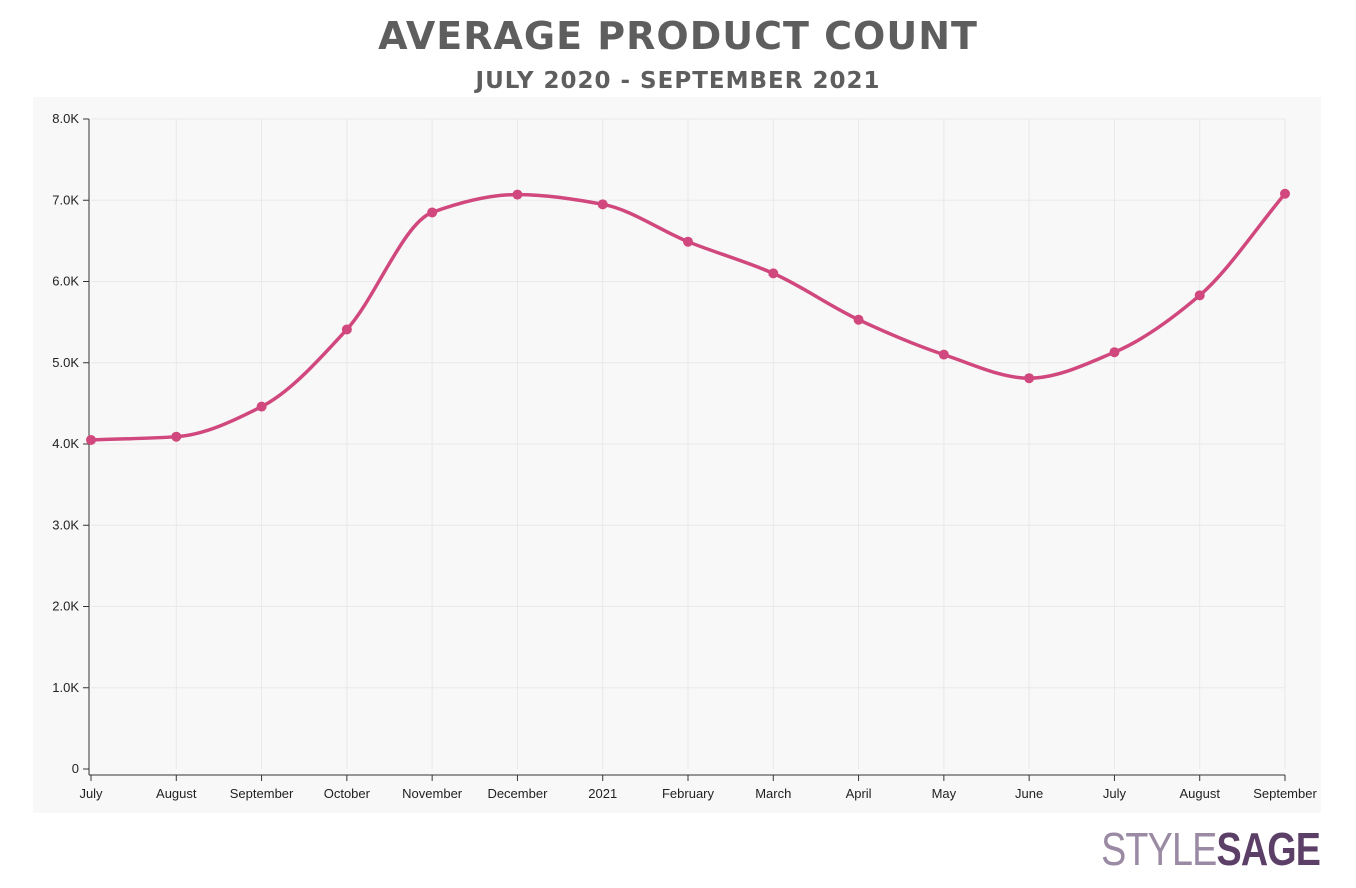 This screenshot has height=888, width=1356. Describe the element at coordinates (688, 793) in the screenshot. I see `x-tick-label: February` at that location.